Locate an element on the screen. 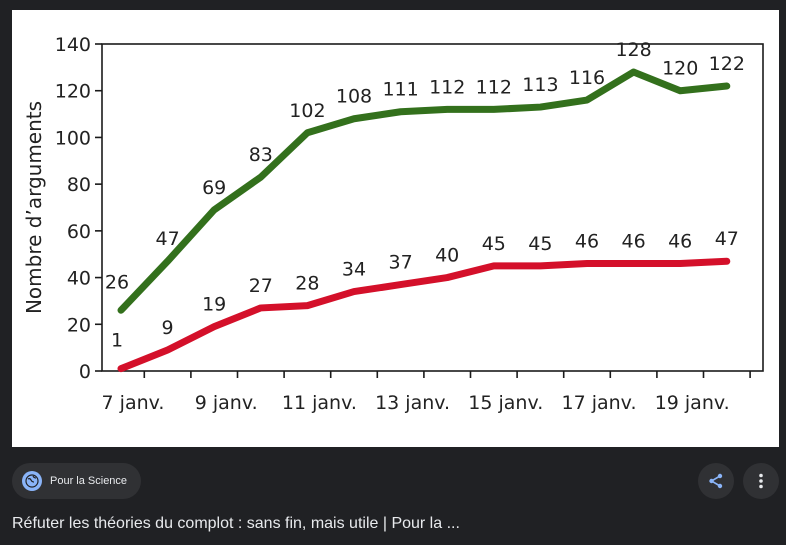  x-tick-label: 17 janv. is located at coordinates (599, 403).